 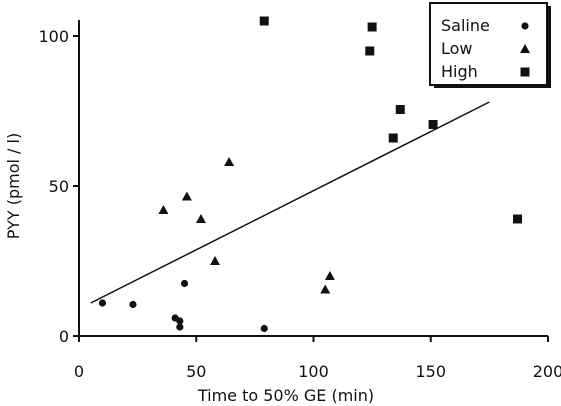 I want to click on x-axis-title: Time to 50% GE (min), so click(x=285, y=395).